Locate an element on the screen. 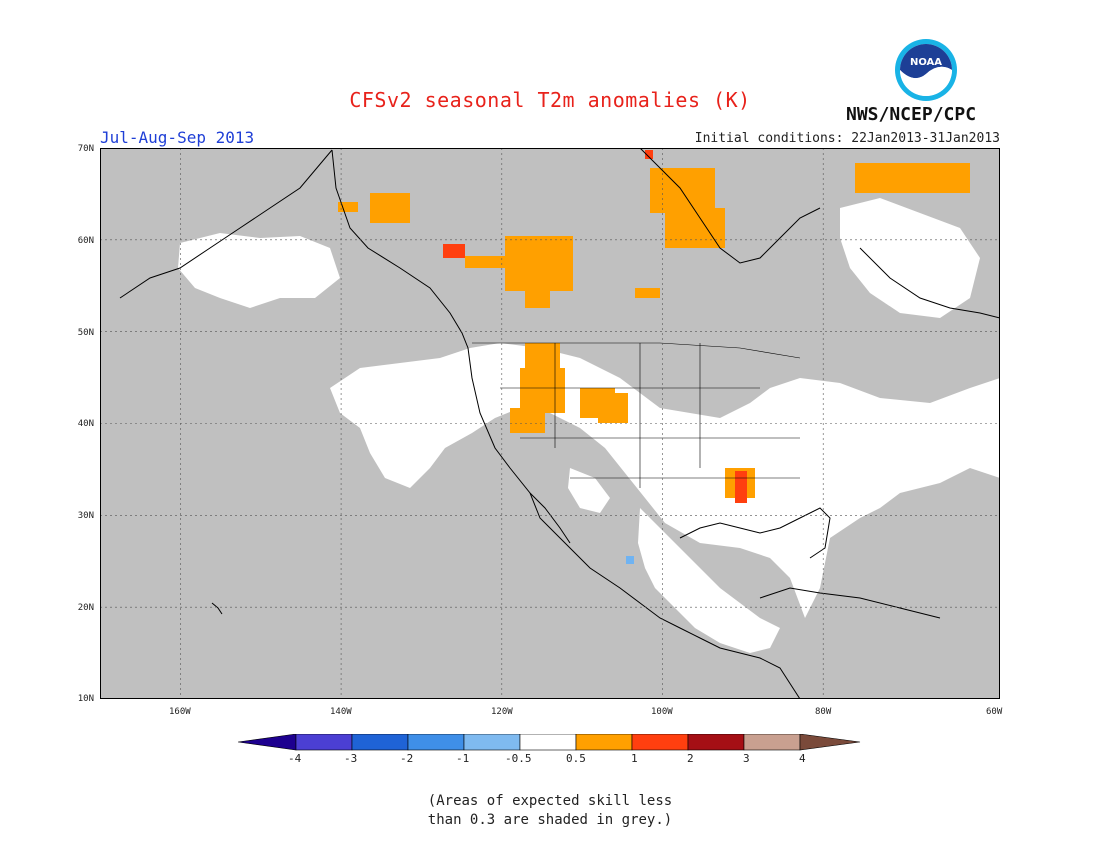 This screenshot has height=850, width=1100. colorbar-label-3: 3 is located at coordinates (746, 758).